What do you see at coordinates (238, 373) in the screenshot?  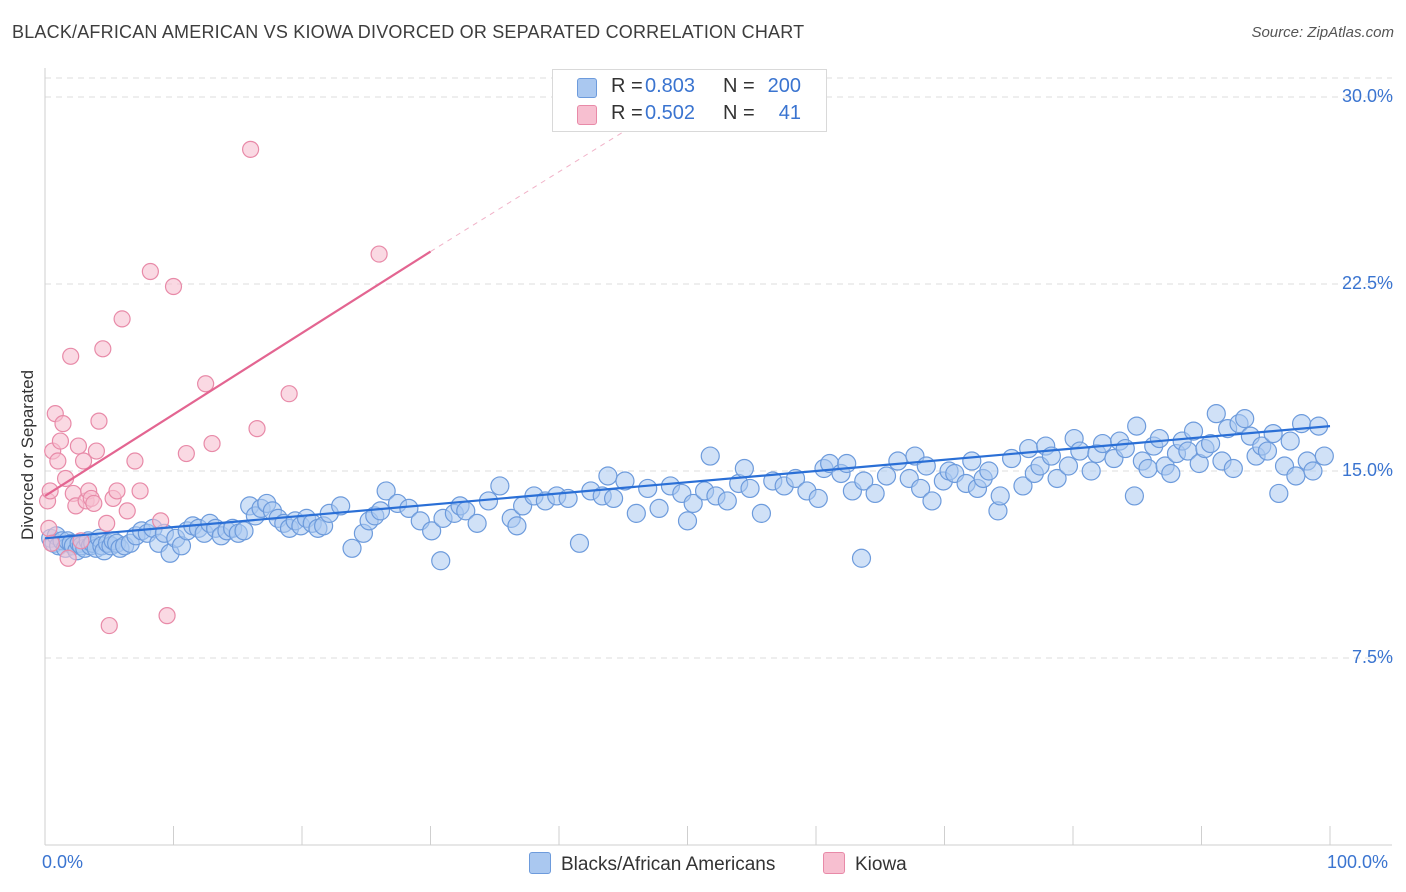 I see `pink-trend-line` at bounding box center [238, 373].